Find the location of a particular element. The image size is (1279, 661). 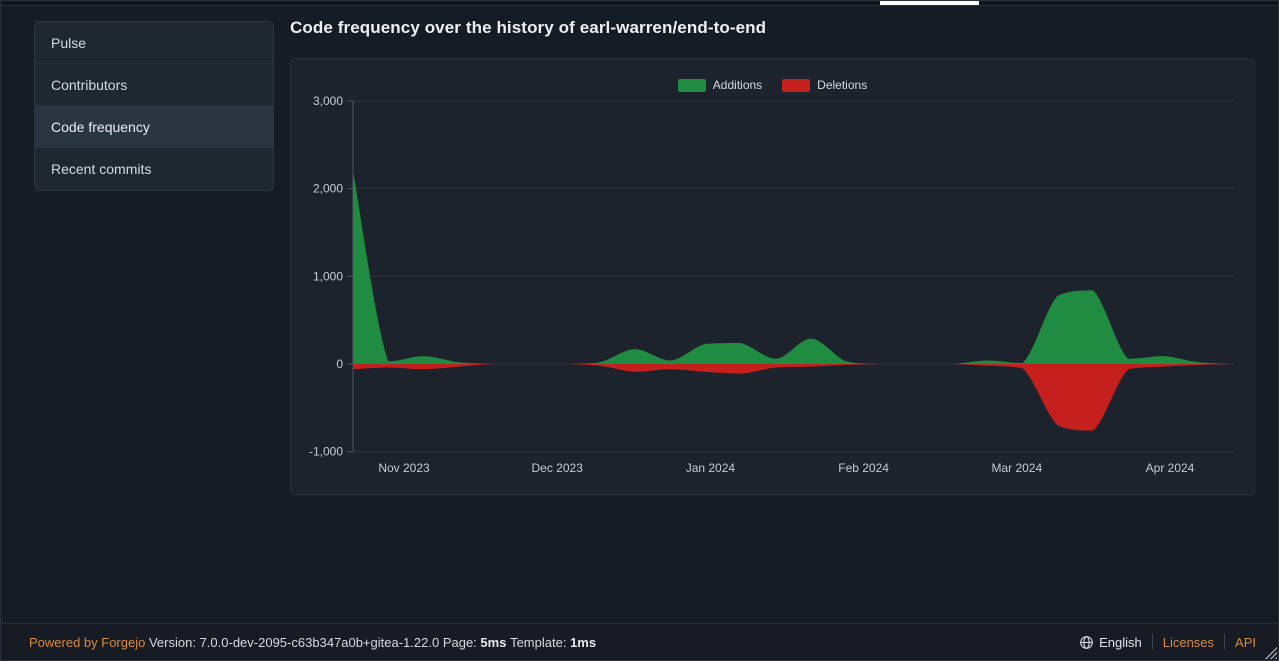

language-selector: English is located at coordinates (1110, 642).